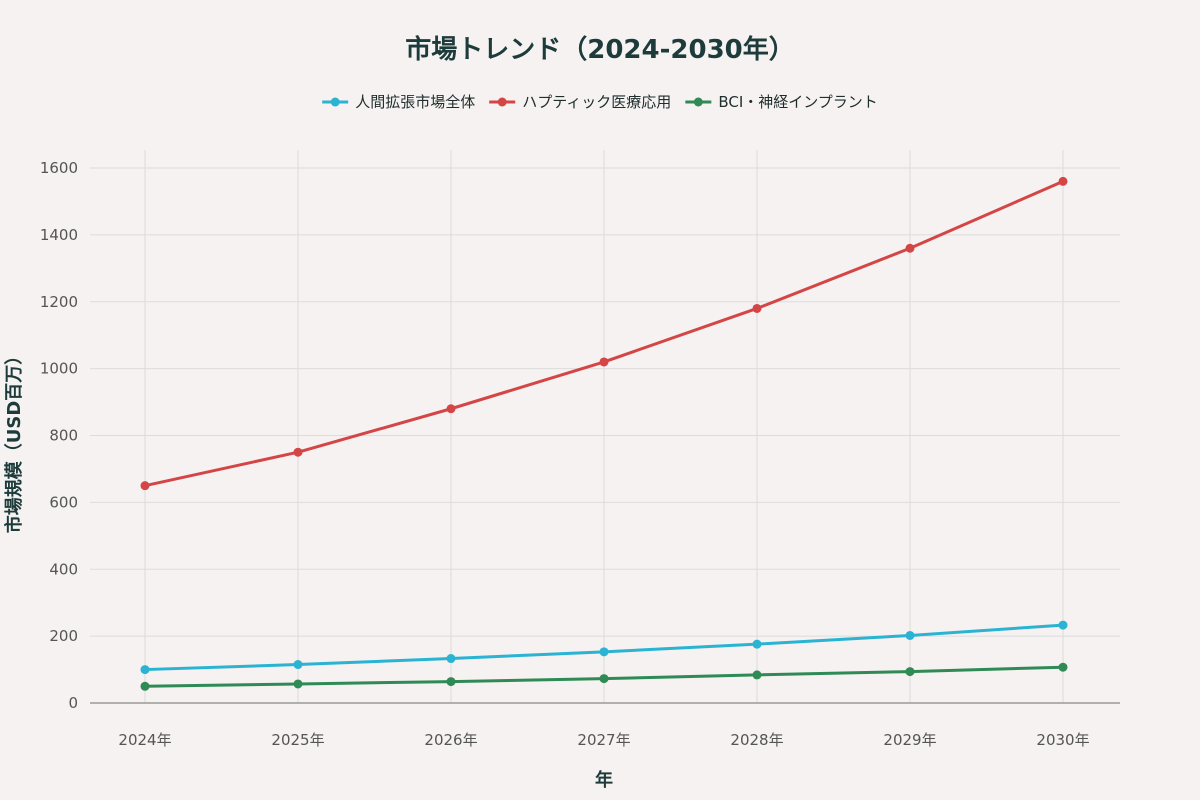 The height and width of the screenshot is (800, 1200). I want to click on x-axis-ticks: 2024年 2025年 2026年 2027年 2028年 2029年 2030年, so click(603, 740).